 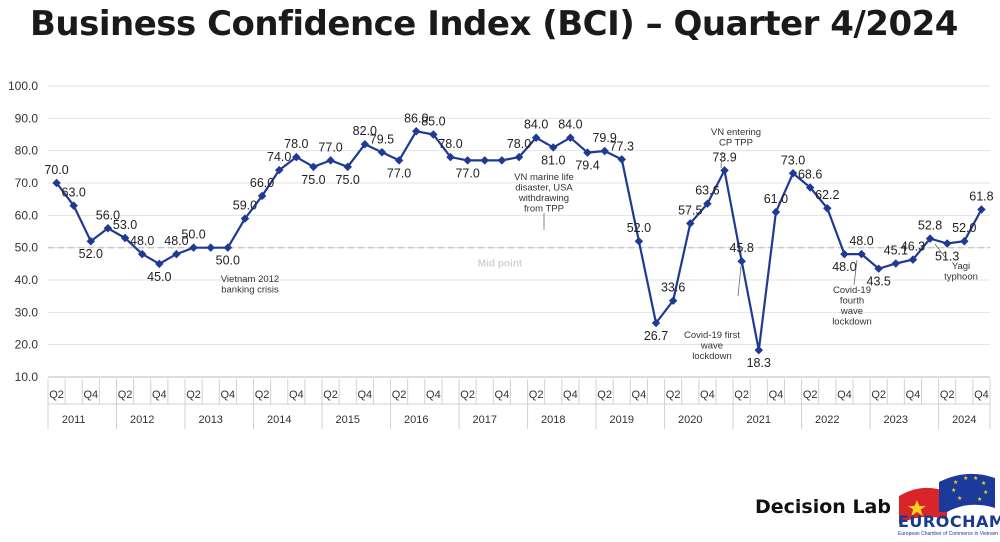 What do you see at coordinates (793, 160) in the screenshot?
I see `data-label: 73.0` at bounding box center [793, 160].